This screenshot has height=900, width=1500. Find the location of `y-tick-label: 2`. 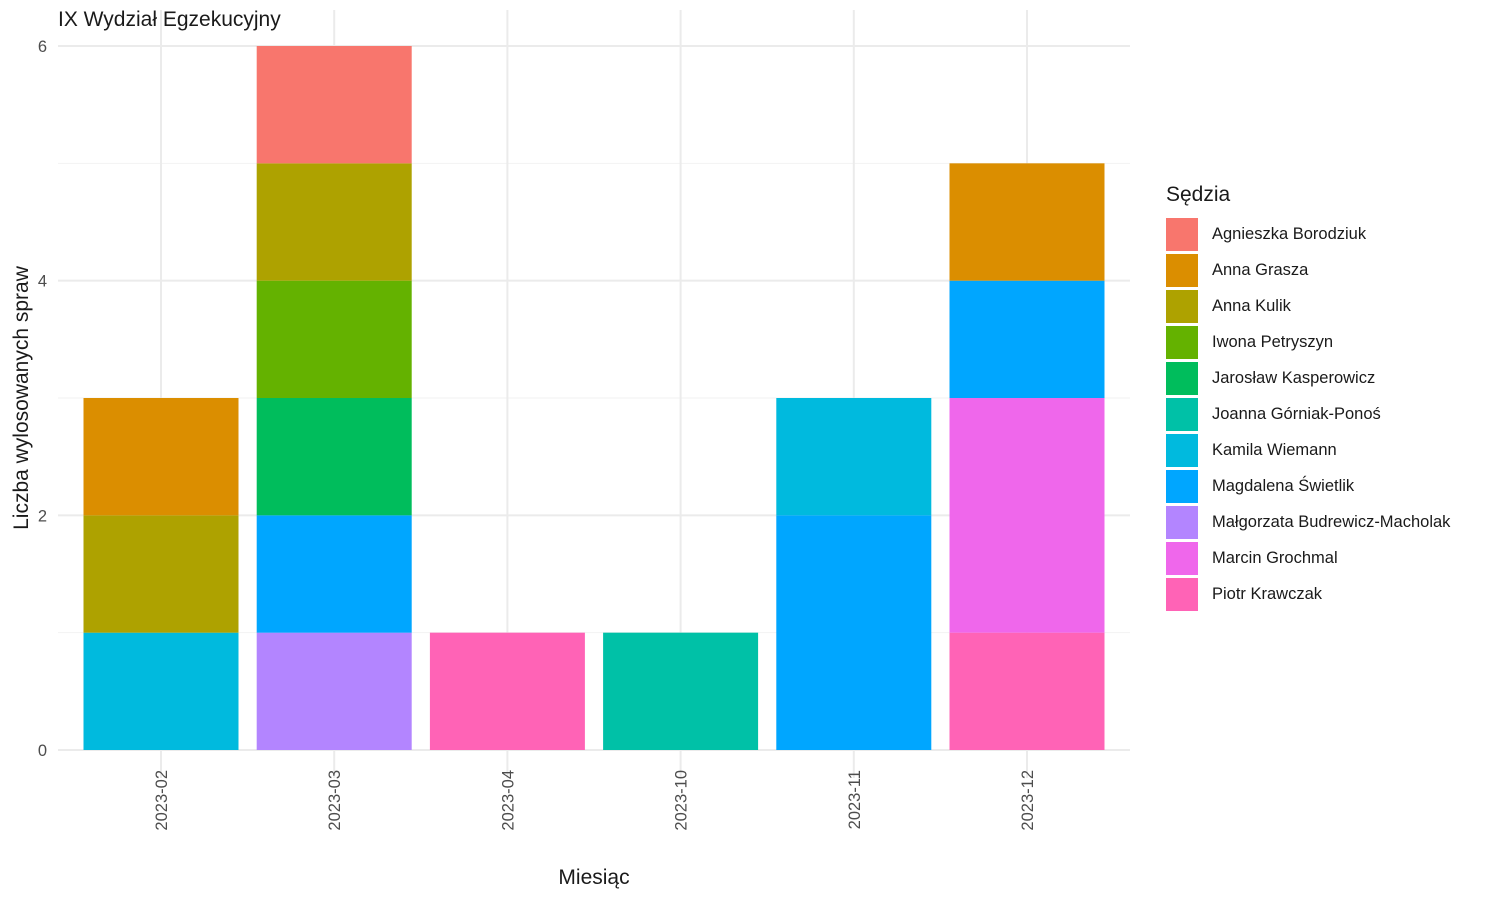

y-tick-label: 2 is located at coordinates (42, 516).